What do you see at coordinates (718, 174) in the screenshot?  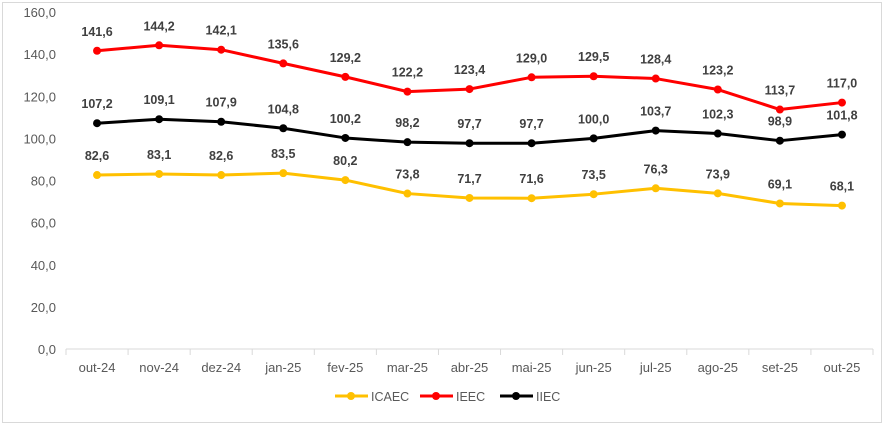 I see `data-label: 73,9` at bounding box center [718, 174].